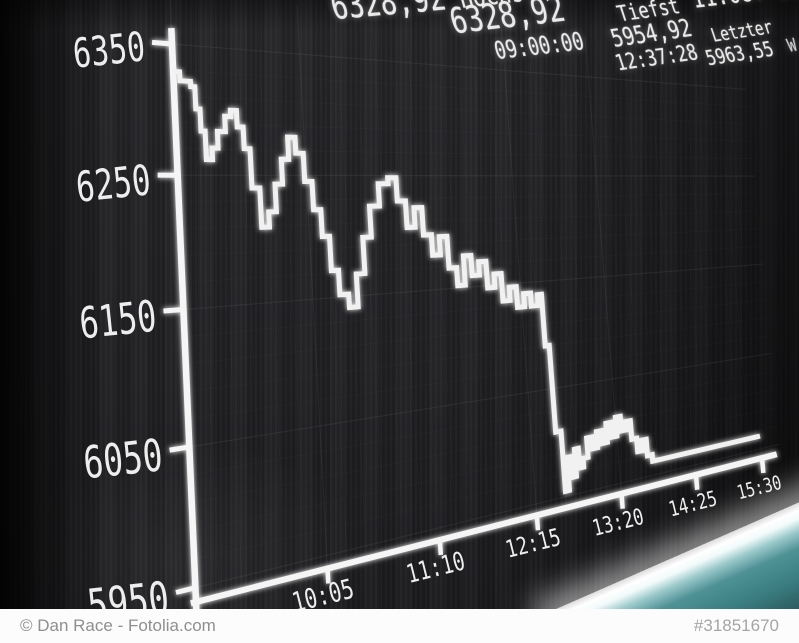 The image size is (799, 643). What do you see at coordinates (109, 51) in the screenshot?
I see `y-tick-label: 6350` at bounding box center [109, 51].